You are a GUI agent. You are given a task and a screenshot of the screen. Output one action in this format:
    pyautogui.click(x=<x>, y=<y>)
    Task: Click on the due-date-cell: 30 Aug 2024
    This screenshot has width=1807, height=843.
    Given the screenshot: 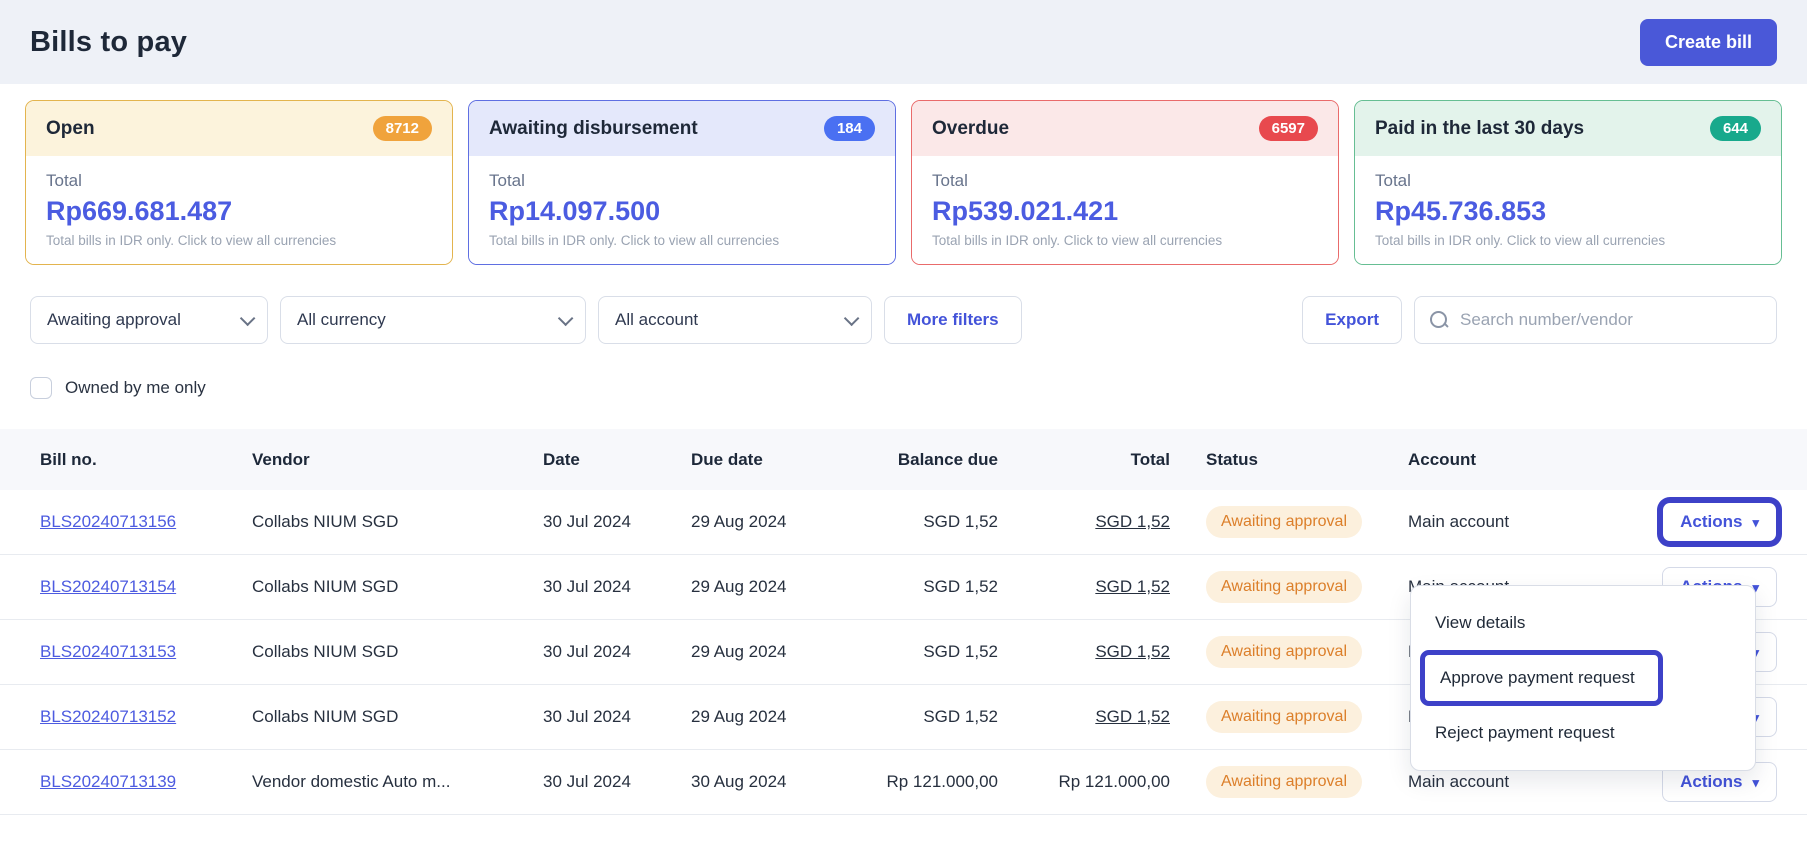 What is the action you would take?
    pyautogui.click(x=739, y=781)
    